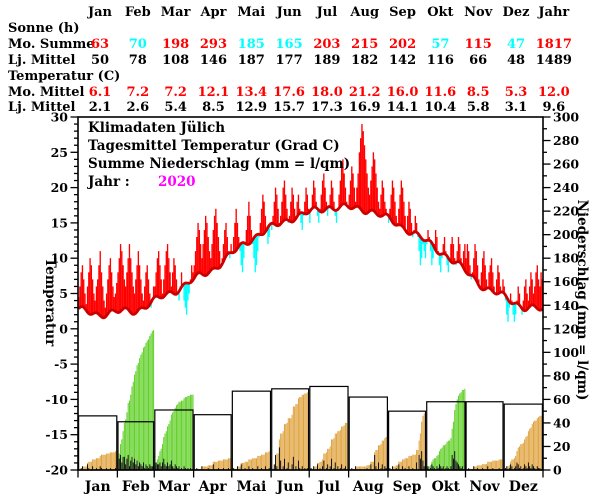 The image size is (600, 500). What do you see at coordinates (100, 12) in the screenshot?
I see `table-month-header: Jan` at bounding box center [100, 12].